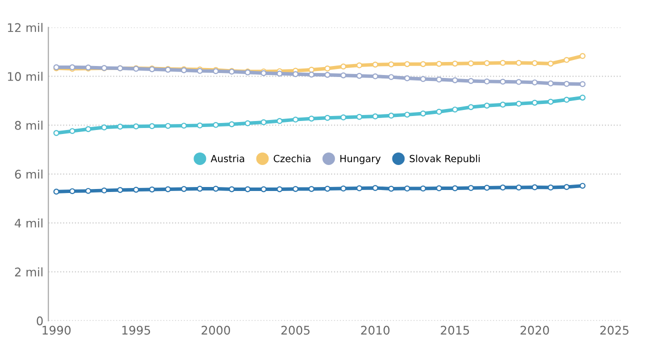 The height and width of the screenshot is (343, 645). I want to click on x-tick-label: 2025, so click(614, 330).